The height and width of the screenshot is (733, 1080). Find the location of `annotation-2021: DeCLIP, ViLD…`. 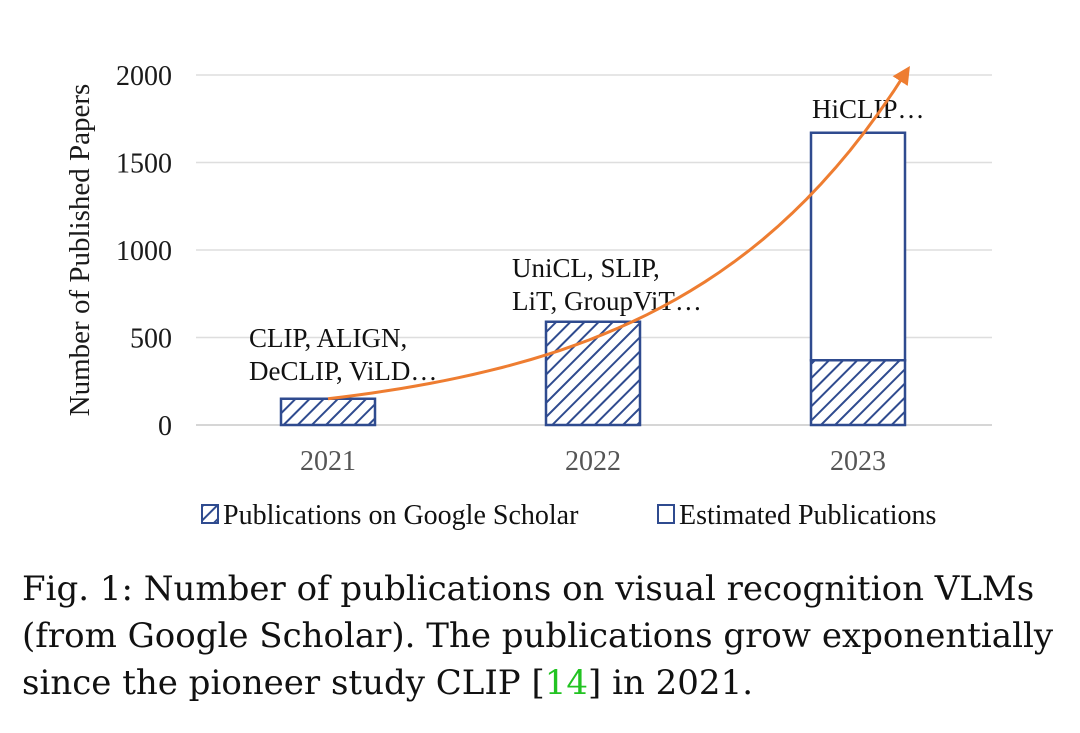

annotation-2021: DeCLIP, ViLD… is located at coordinates (343, 371).